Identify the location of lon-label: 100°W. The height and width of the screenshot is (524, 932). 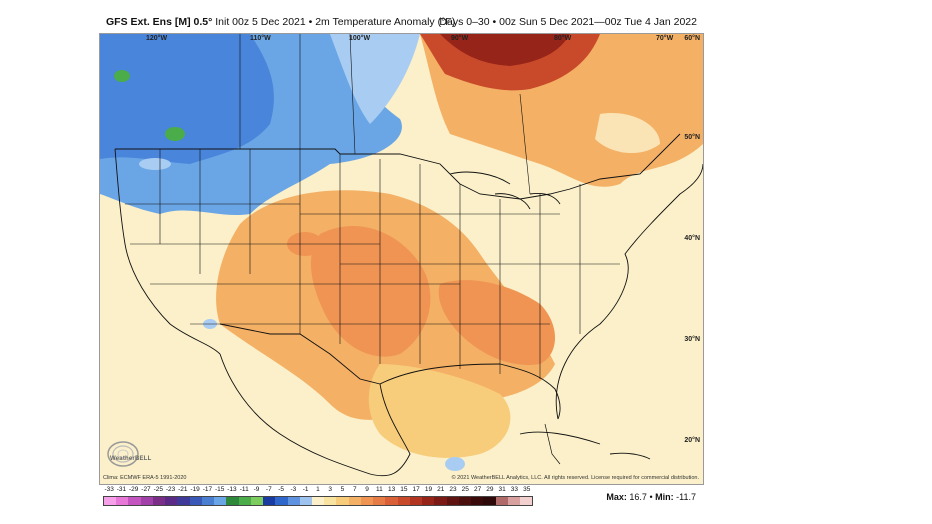
(360, 38).